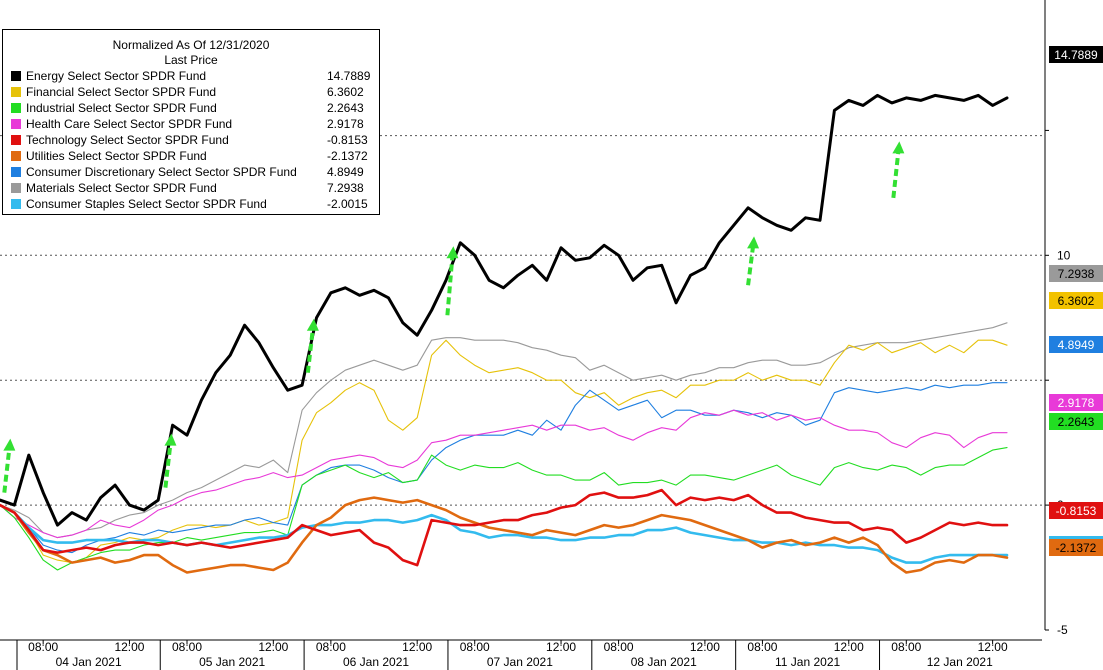 The height and width of the screenshot is (670, 1103). What do you see at coordinates (1062, 630) in the screenshot?
I see `y-tick-label: -5` at bounding box center [1062, 630].